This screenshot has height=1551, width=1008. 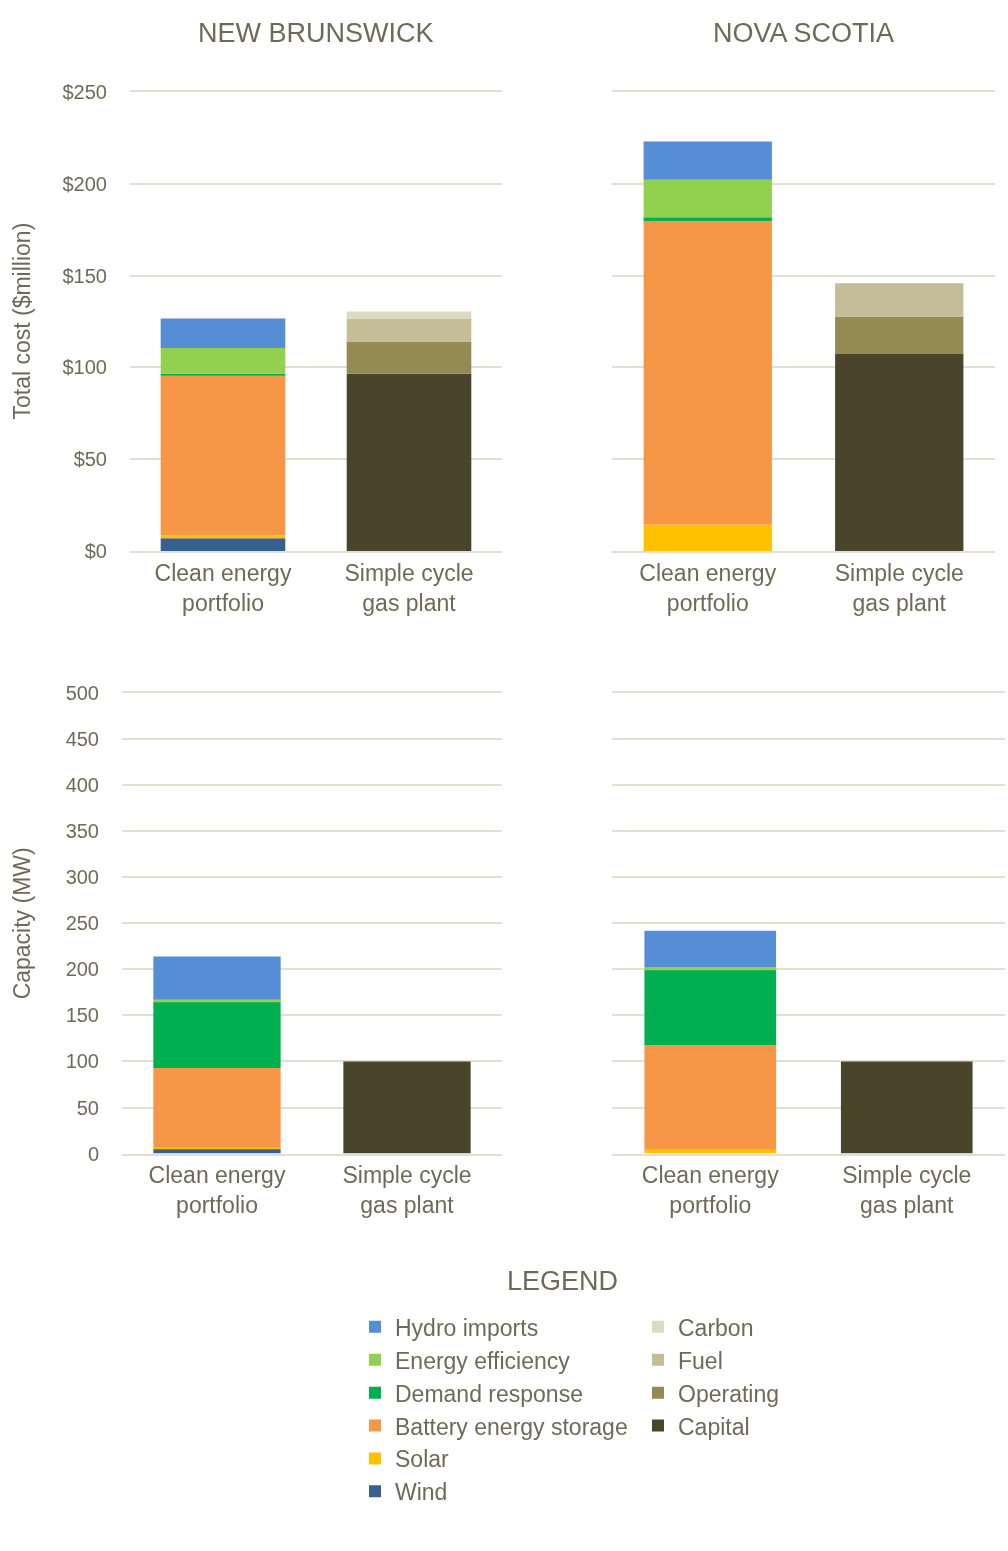 I want to click on chart-title: NEW BRUNSWICK, so click(x=316, y=33).